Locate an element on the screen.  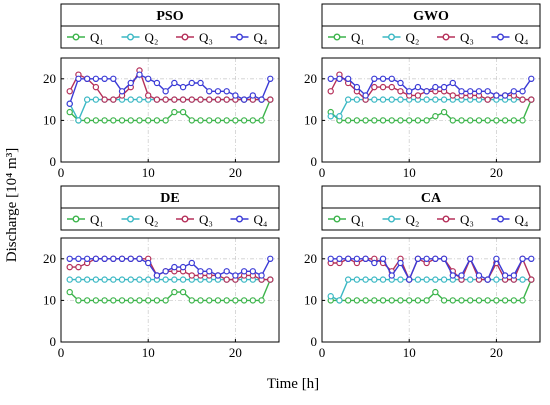
legend-label: Q₂ is located at coordinates (152, 219).